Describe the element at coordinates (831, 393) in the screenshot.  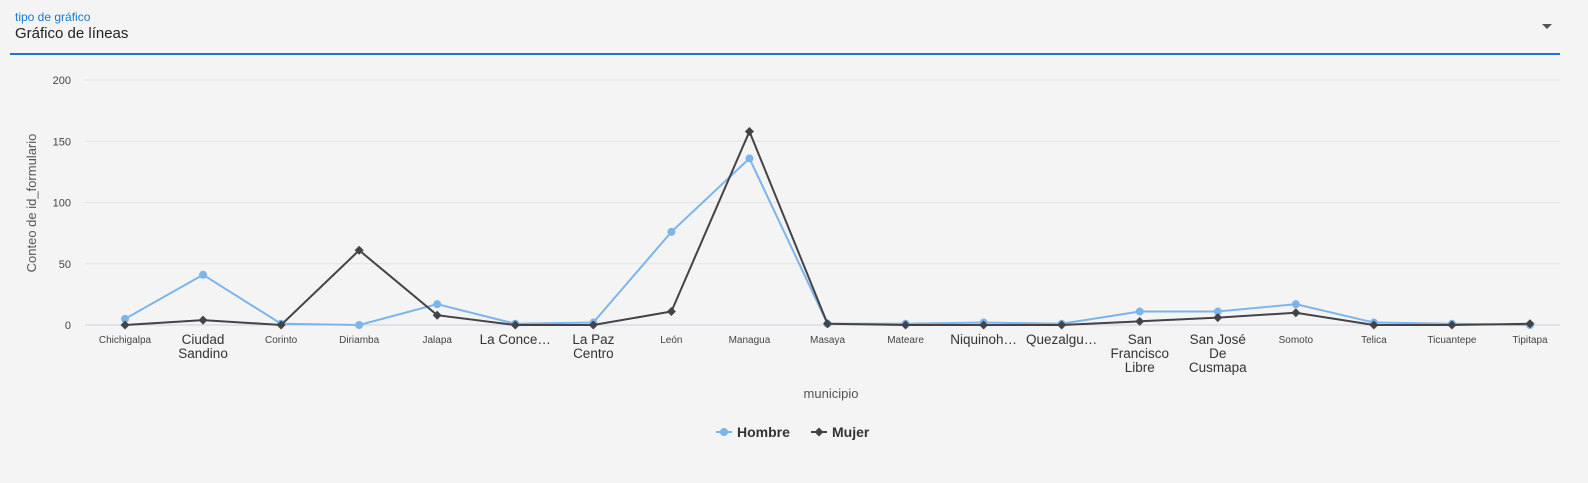
I see `x-axis-title: municipio` at that location.